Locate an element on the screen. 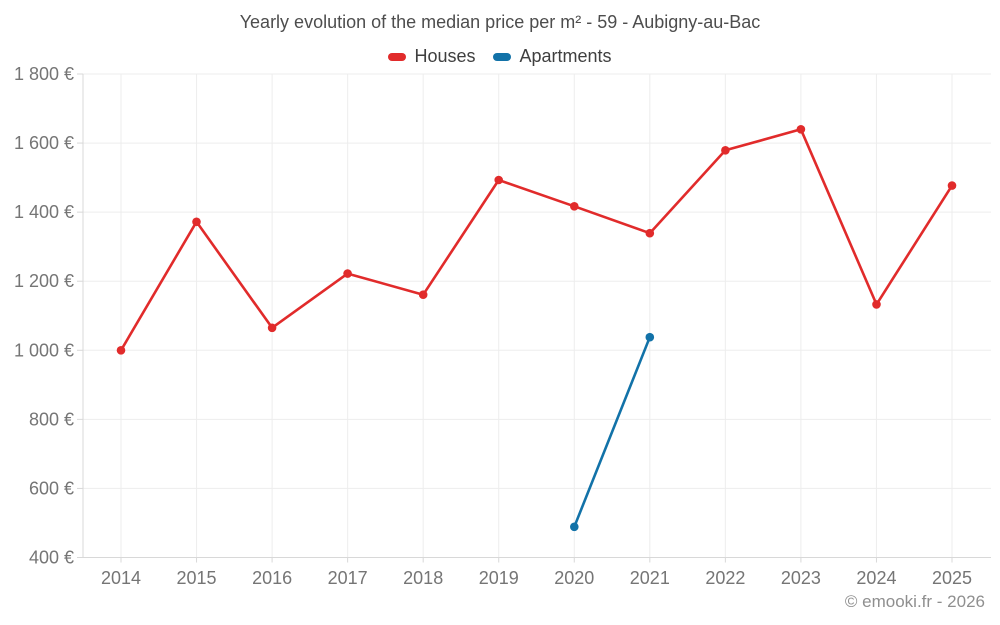 The image size is (1000, 625). houses-series-swatch is located at coordinates (397, 56).